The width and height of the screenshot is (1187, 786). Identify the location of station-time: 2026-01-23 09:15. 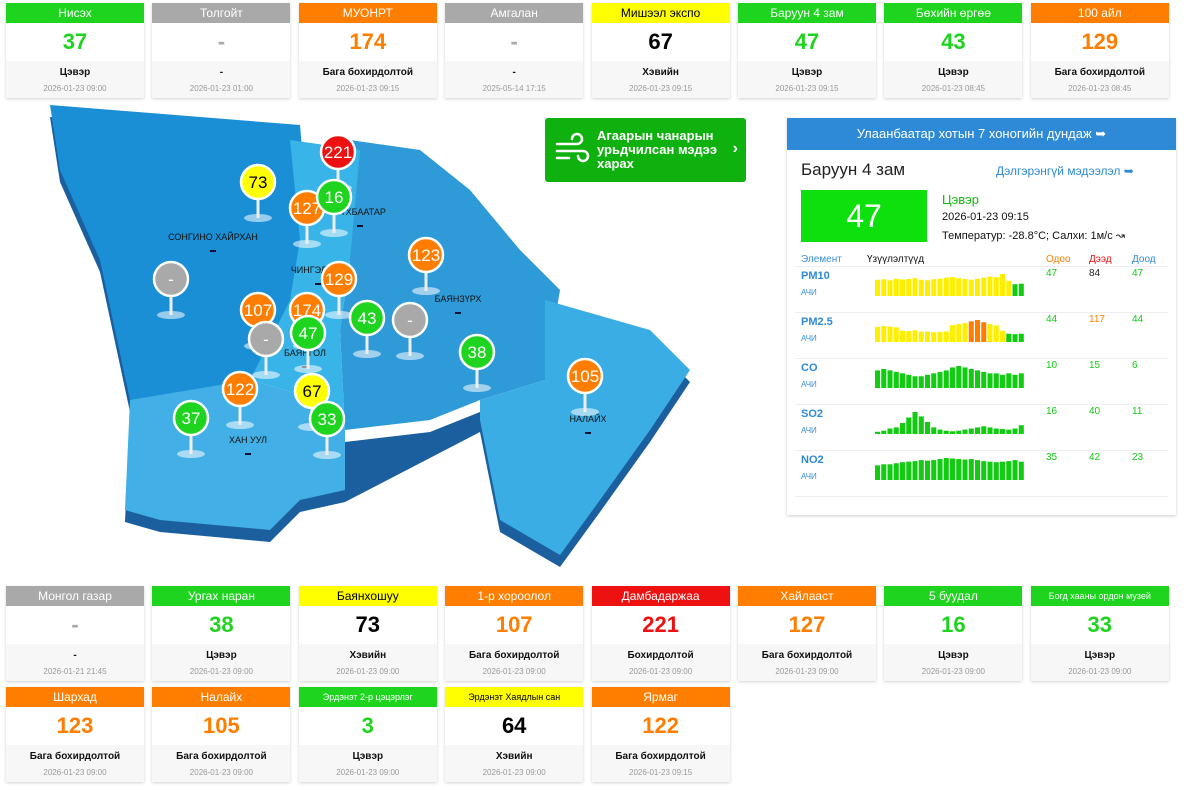
(661, 772).